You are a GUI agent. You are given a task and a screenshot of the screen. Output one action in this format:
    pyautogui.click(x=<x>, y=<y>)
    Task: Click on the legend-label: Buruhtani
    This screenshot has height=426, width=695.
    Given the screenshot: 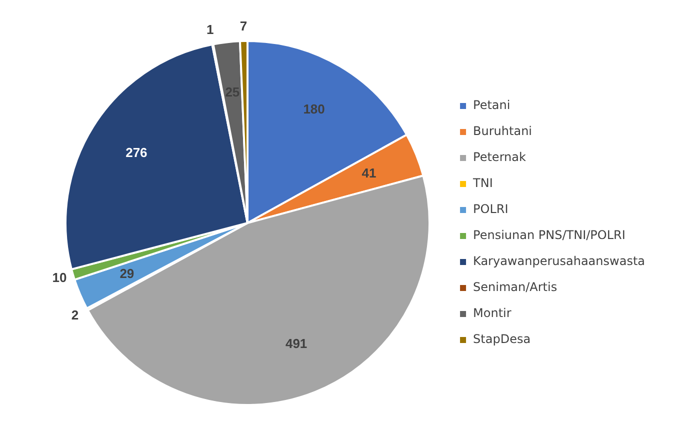 What is the action you would take?
    pyautogui.click(x=502, y=131)
    